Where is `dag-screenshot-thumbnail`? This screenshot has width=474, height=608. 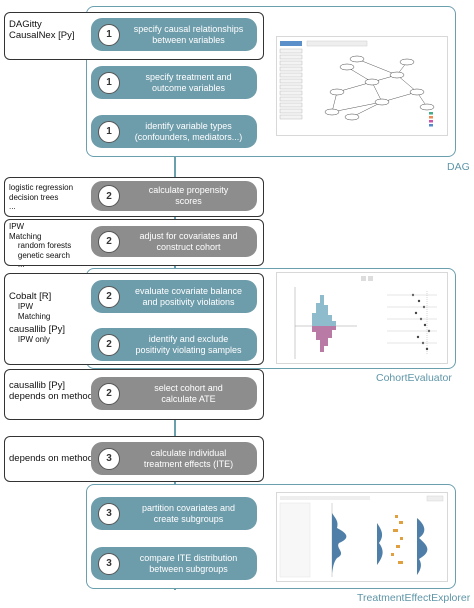
dag-screenshot-thumbnail is located at coordinates (362, 86).